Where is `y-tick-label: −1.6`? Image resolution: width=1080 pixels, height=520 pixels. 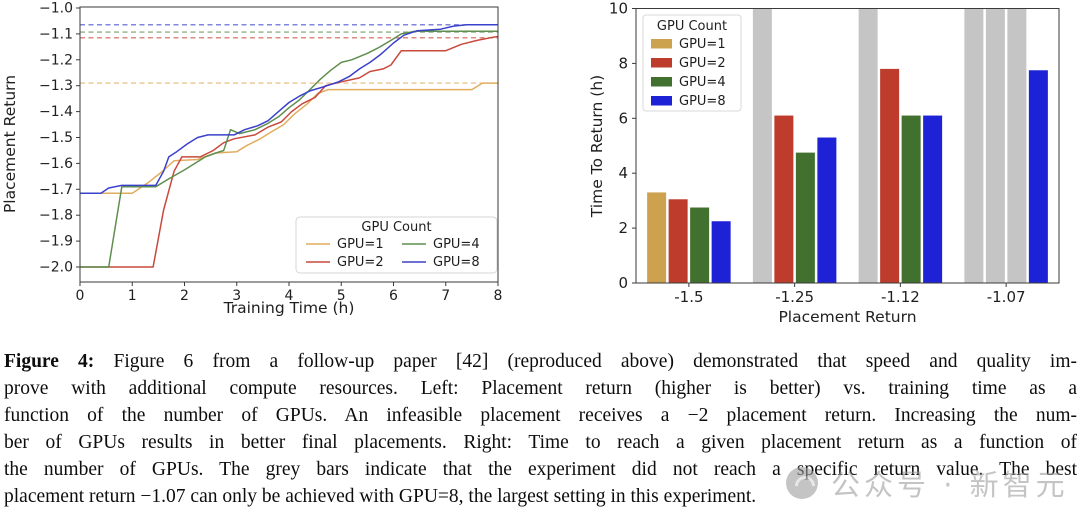
y-tick-label: −1.6 is located at coordinates (56, 164).